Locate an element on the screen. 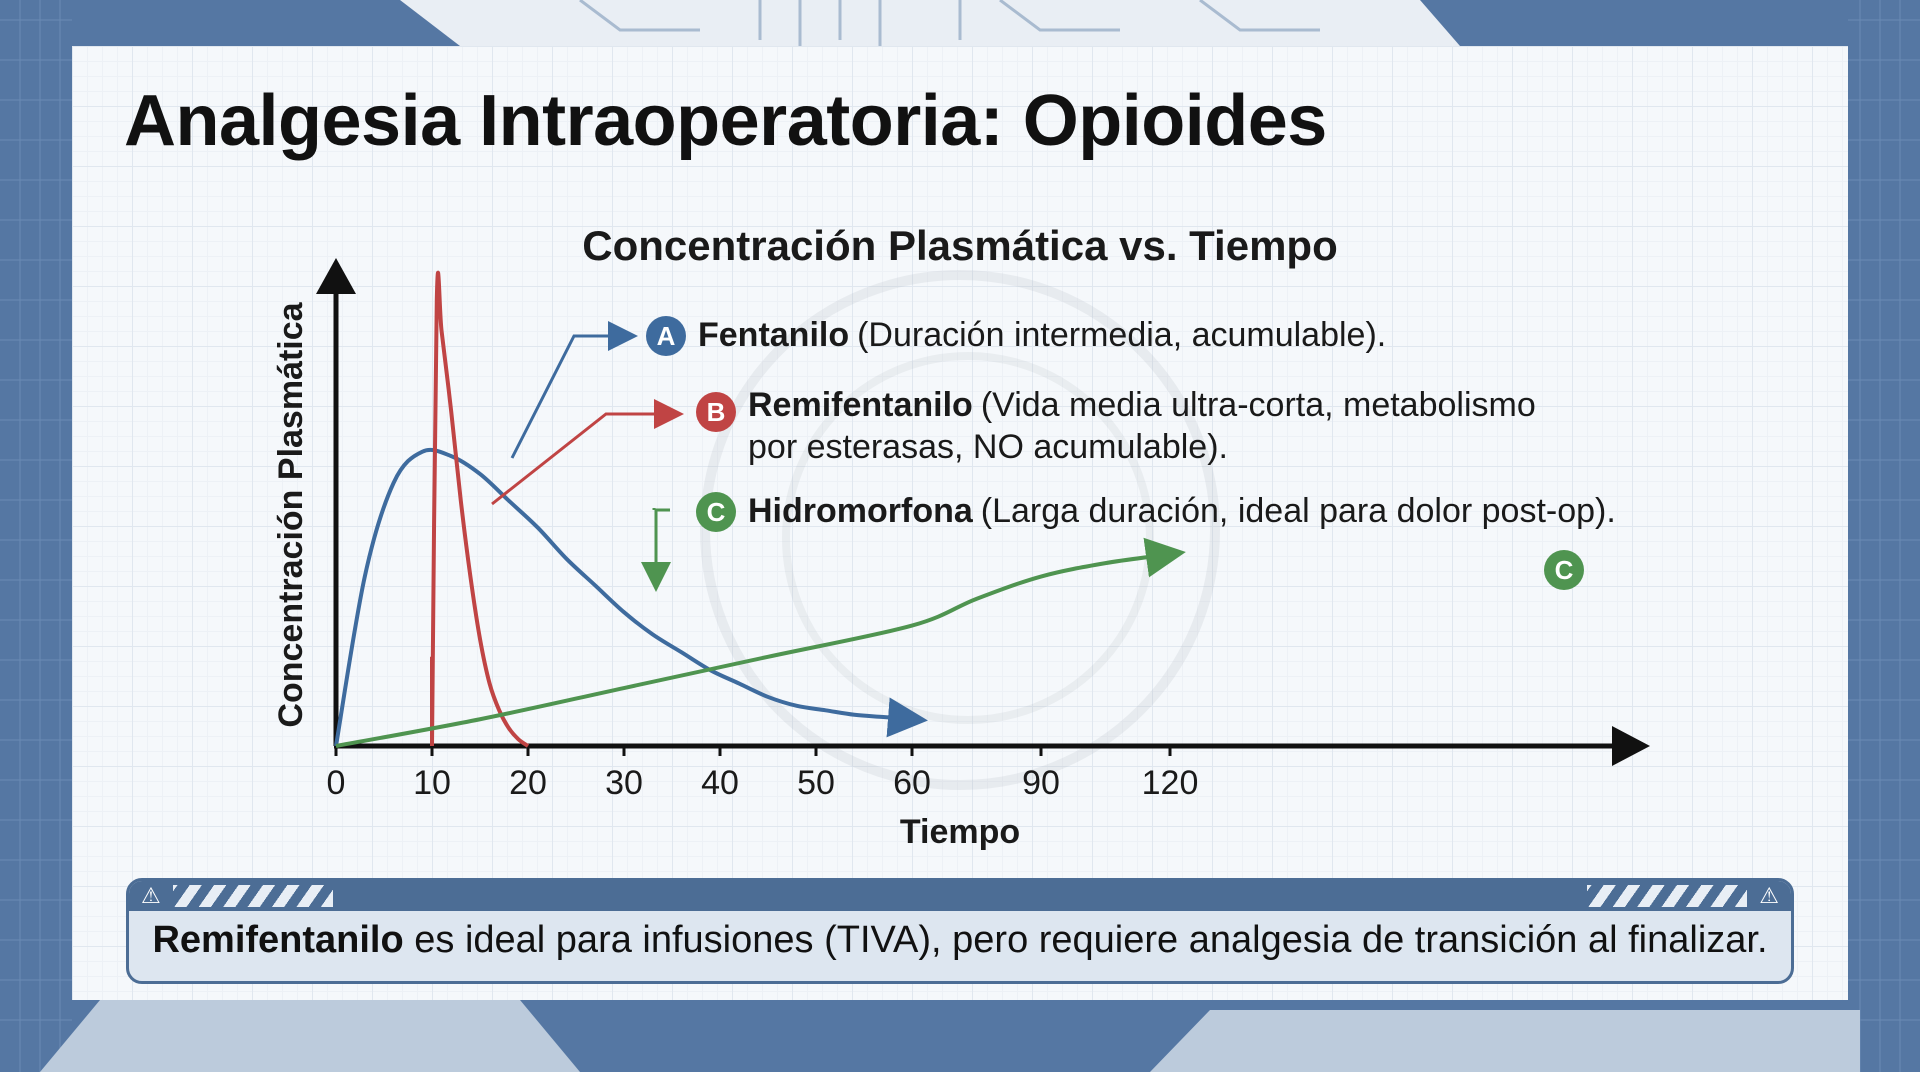 The width and height of the screenshot is (1920, 1072). fentanilo-badge-letter: A is located at coordinates (666, 336).